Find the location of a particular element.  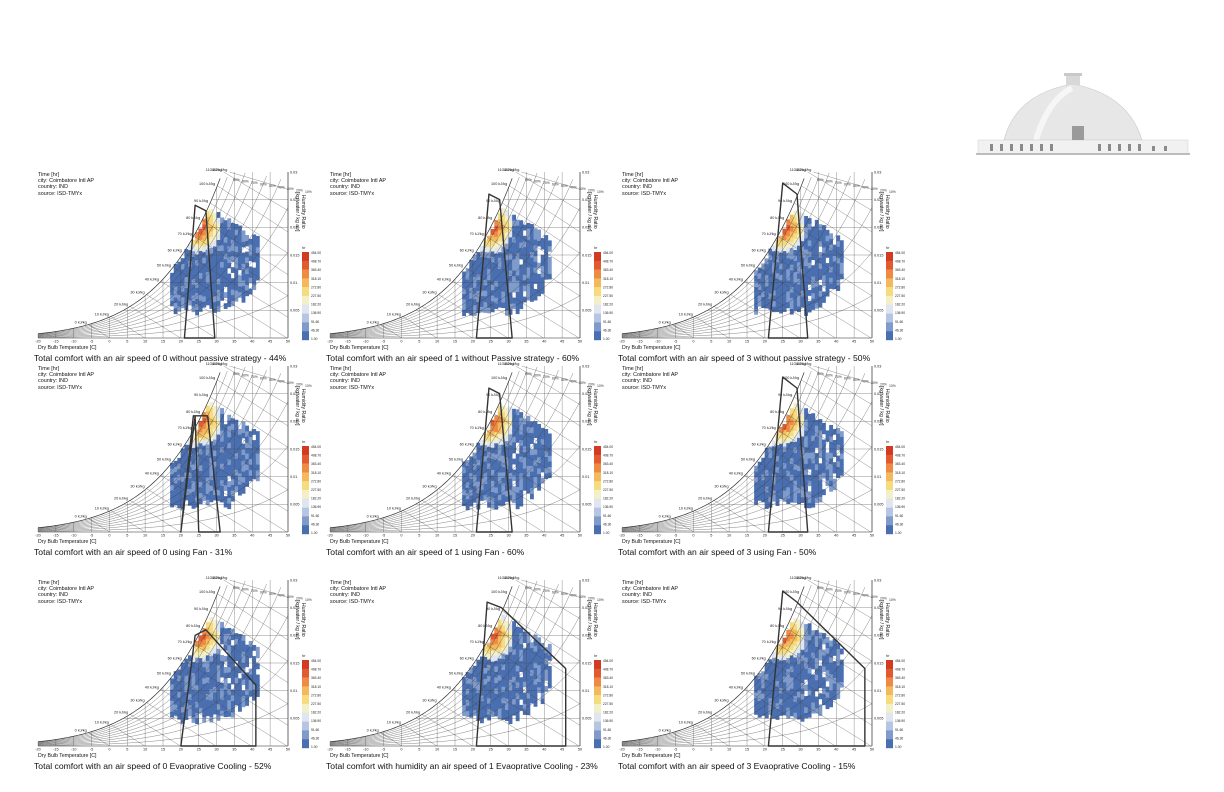

comfort-zone is located at coordinates (200, 474).